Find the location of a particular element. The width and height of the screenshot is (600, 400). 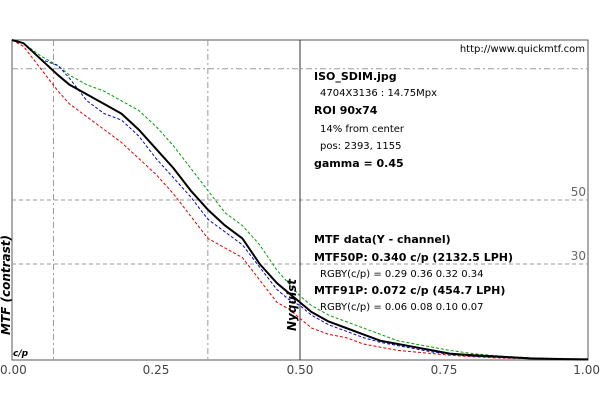

ref-label-50: 50 is located at coordinates (578, 192).